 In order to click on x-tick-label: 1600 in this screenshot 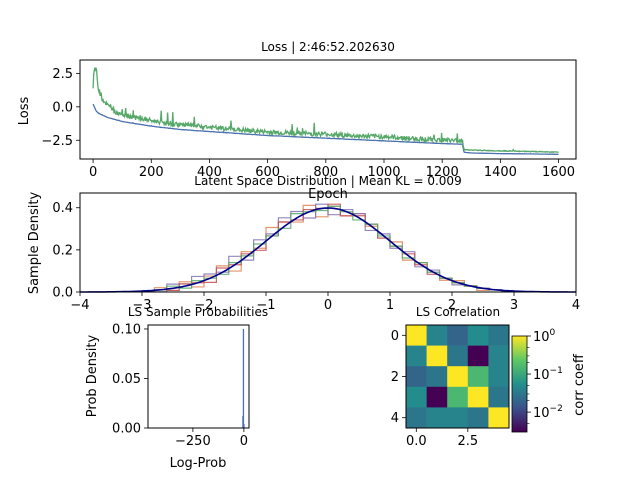, I will do `click(558, 172)`.